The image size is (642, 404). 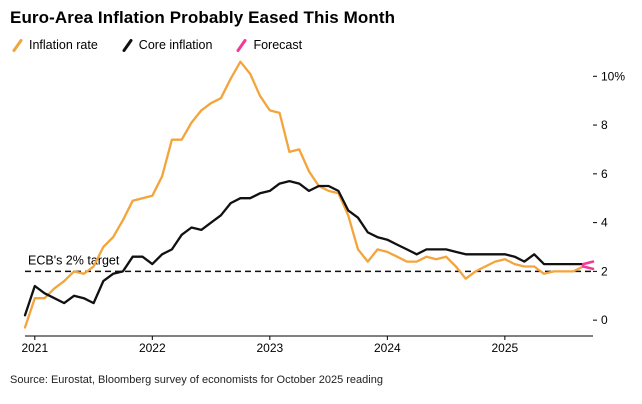 What do you see at coordinates (74, 260) in the screenshot?
I see `ecb-target-label: ECB's 2% target` at bounding box center [74, 260].